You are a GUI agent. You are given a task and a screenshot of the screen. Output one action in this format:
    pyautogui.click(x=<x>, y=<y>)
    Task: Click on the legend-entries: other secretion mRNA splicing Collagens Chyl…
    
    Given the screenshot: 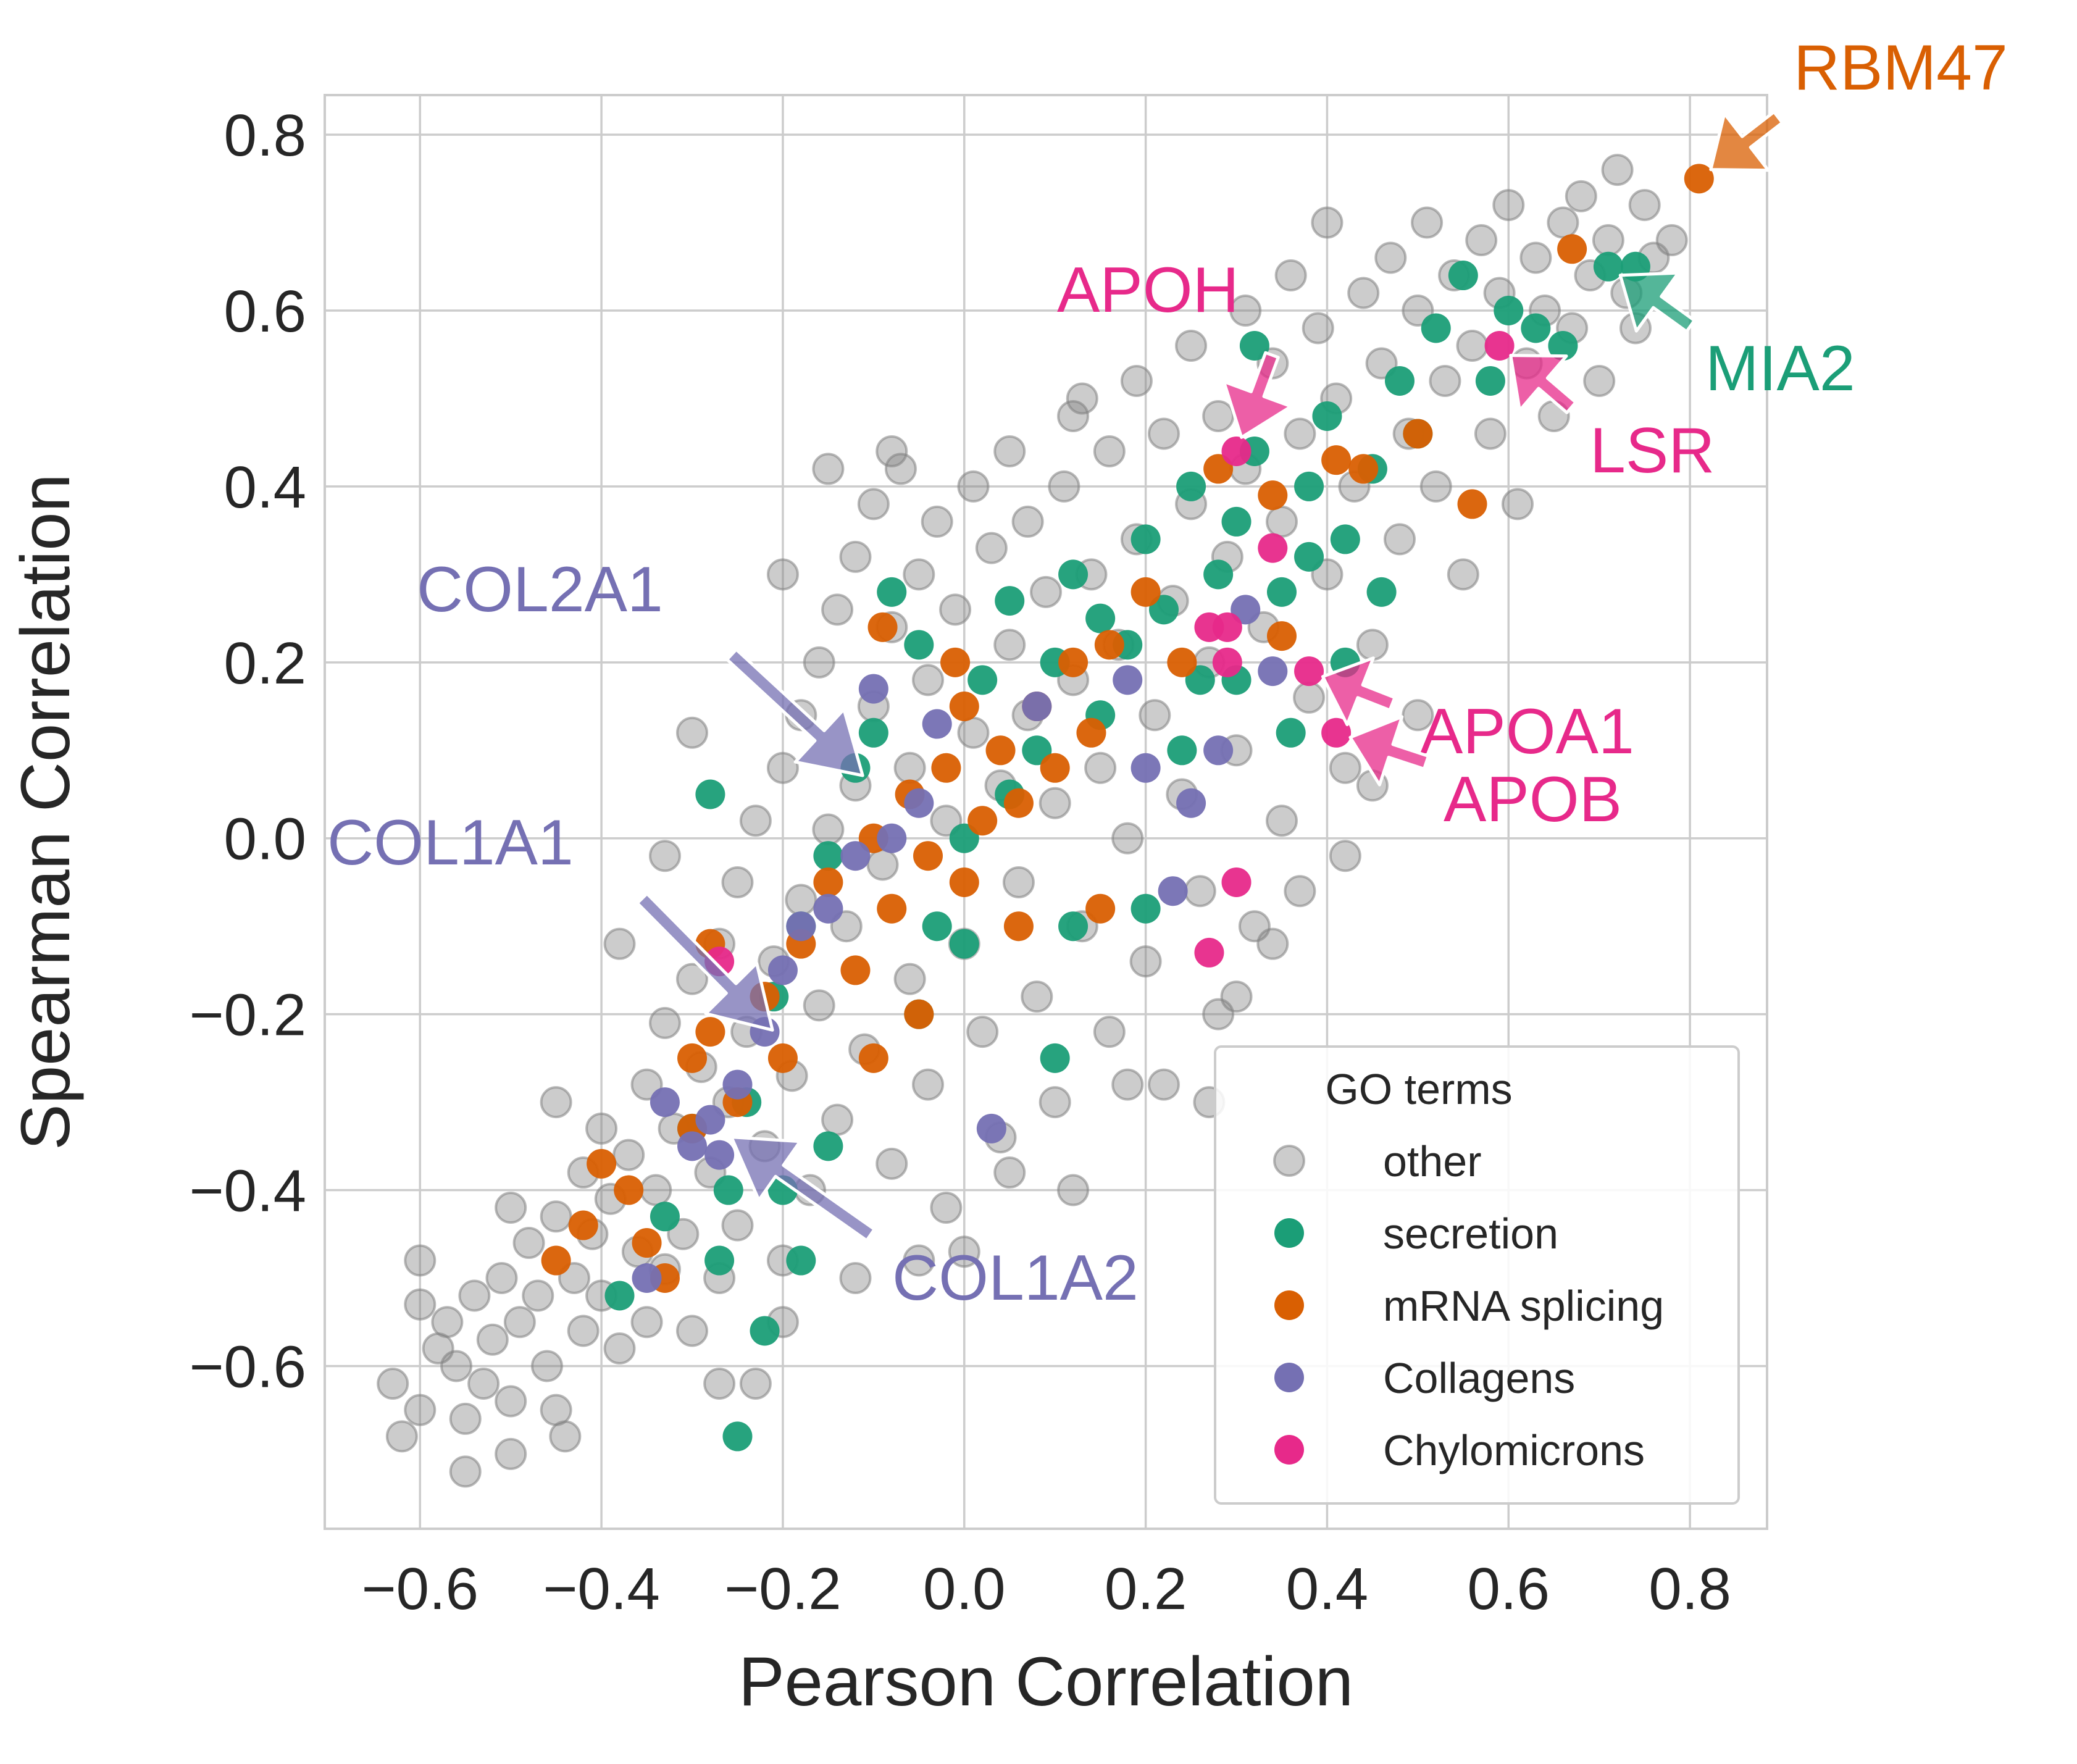 What is the action you would take?
    pyautogui.click(x=1468, y=1305)
    